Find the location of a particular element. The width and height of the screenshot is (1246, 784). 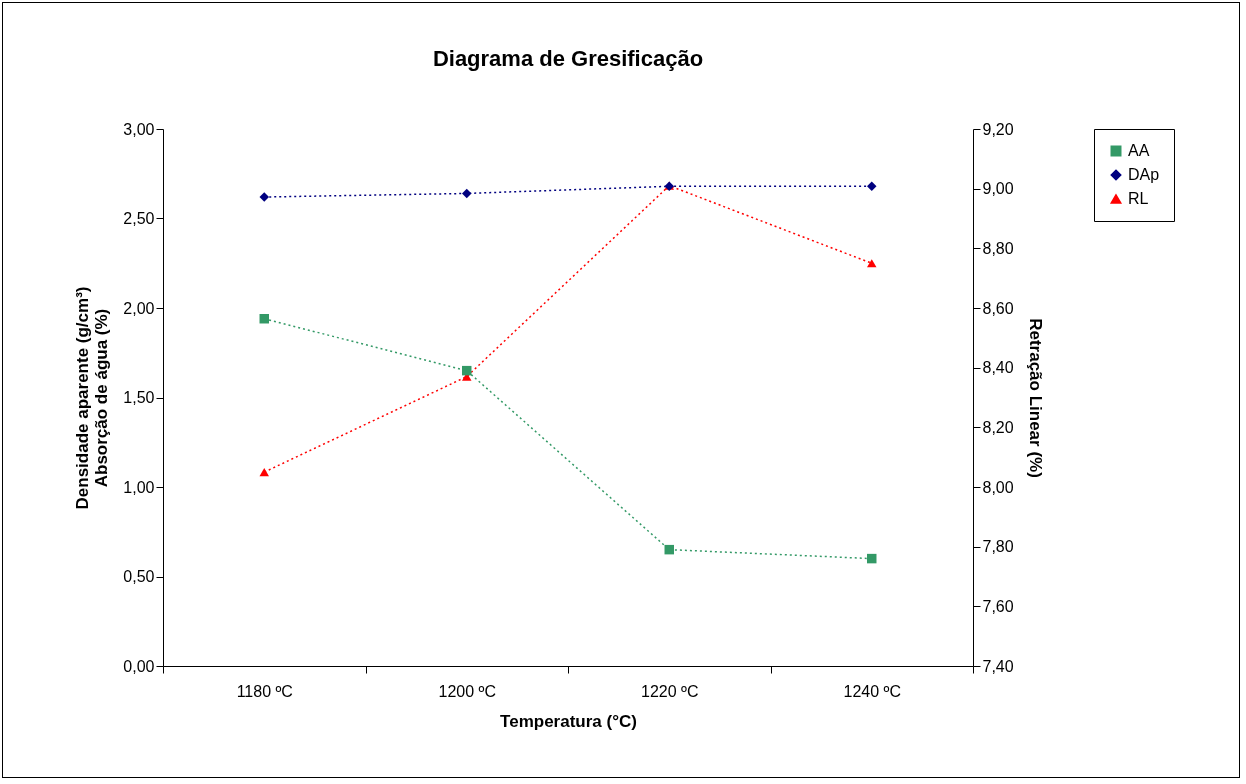

y2-tick-label: 7,60 is located at coordinates (998, 606).